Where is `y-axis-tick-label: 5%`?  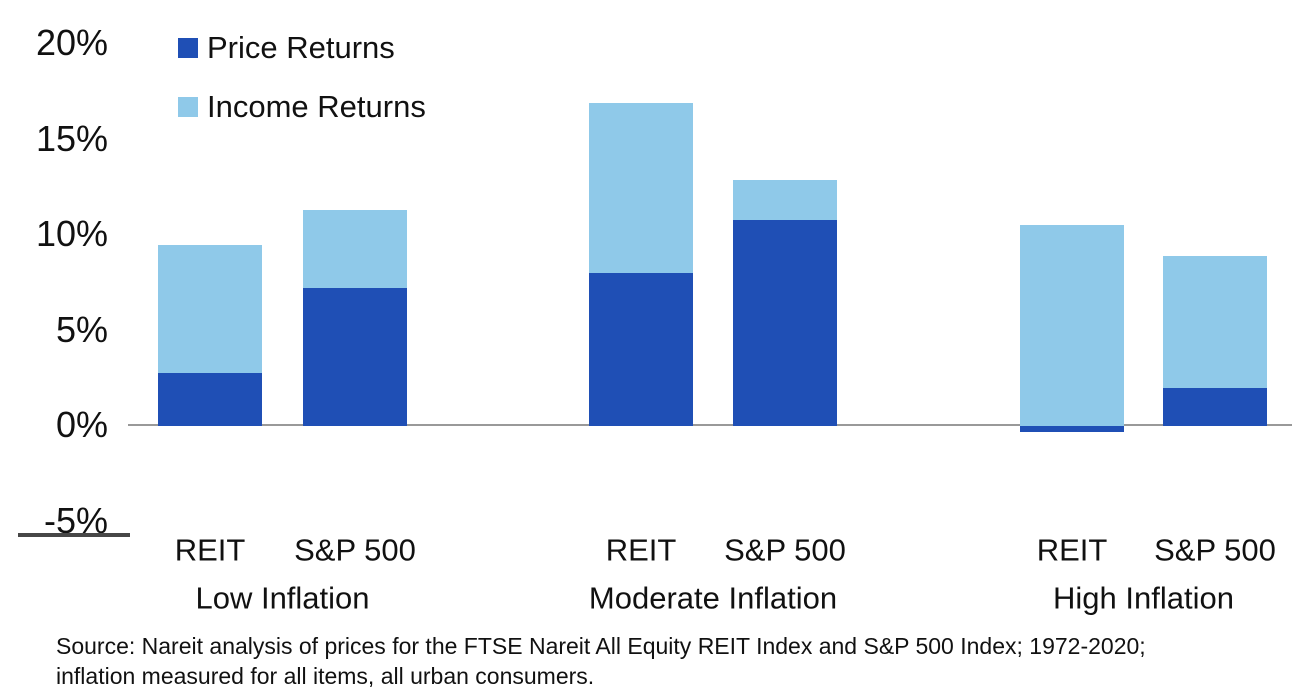
y-axis-tick-label: 5% is located at coordinates (81, 329).